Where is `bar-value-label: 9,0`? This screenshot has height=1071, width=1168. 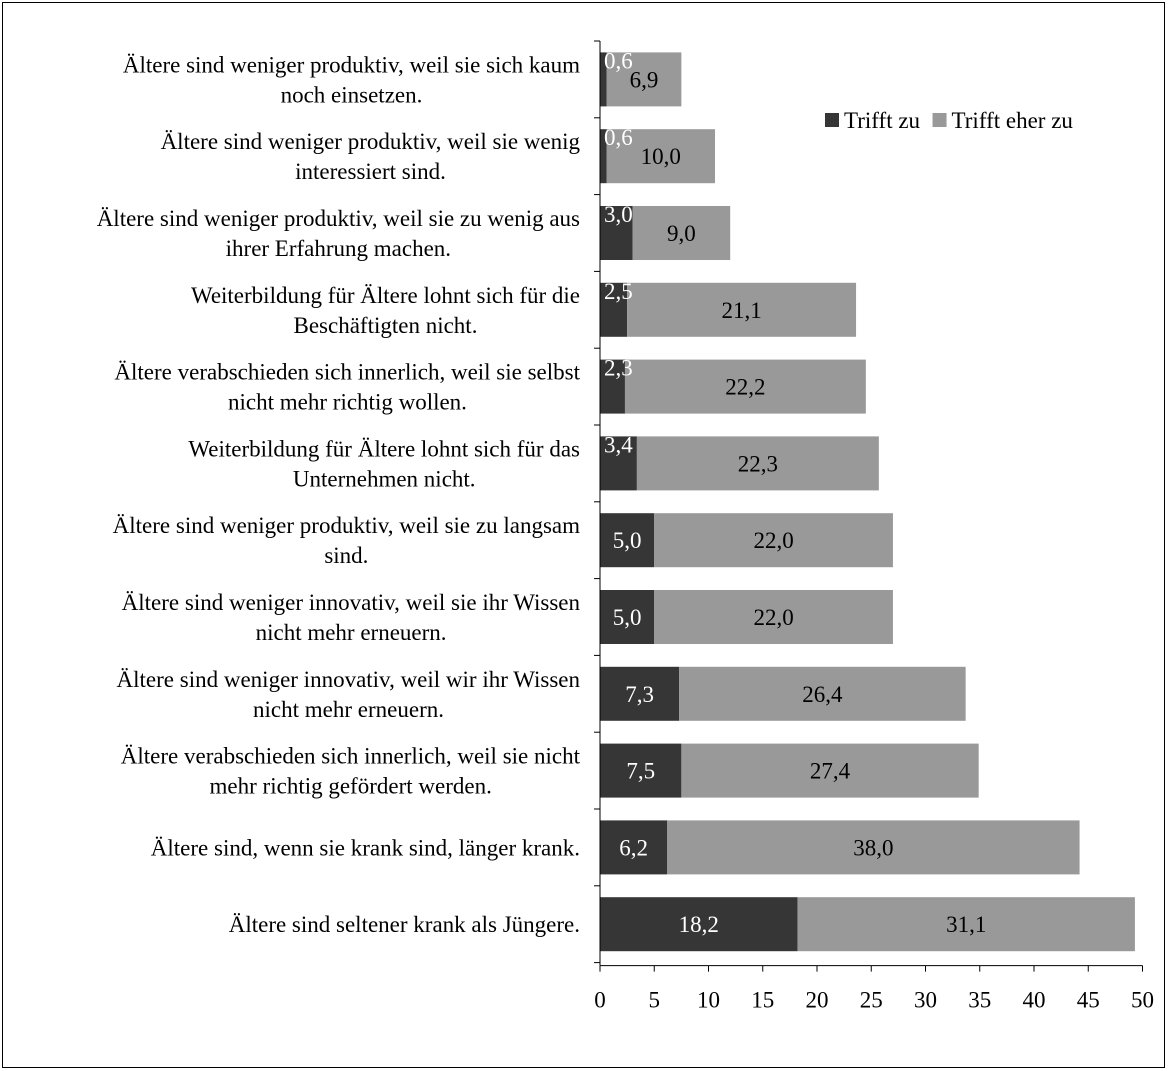 bar-value-label: 9,0 is located at coordinates (681, 233).